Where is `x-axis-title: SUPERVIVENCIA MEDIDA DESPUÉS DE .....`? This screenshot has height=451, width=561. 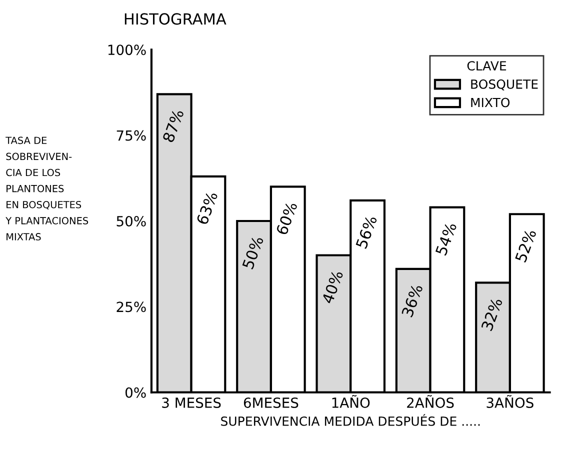 x-axis-title: SUPERVIVENCIA MEDIDA DESPUÉS DE ..... is located at coordinates (350, 420).